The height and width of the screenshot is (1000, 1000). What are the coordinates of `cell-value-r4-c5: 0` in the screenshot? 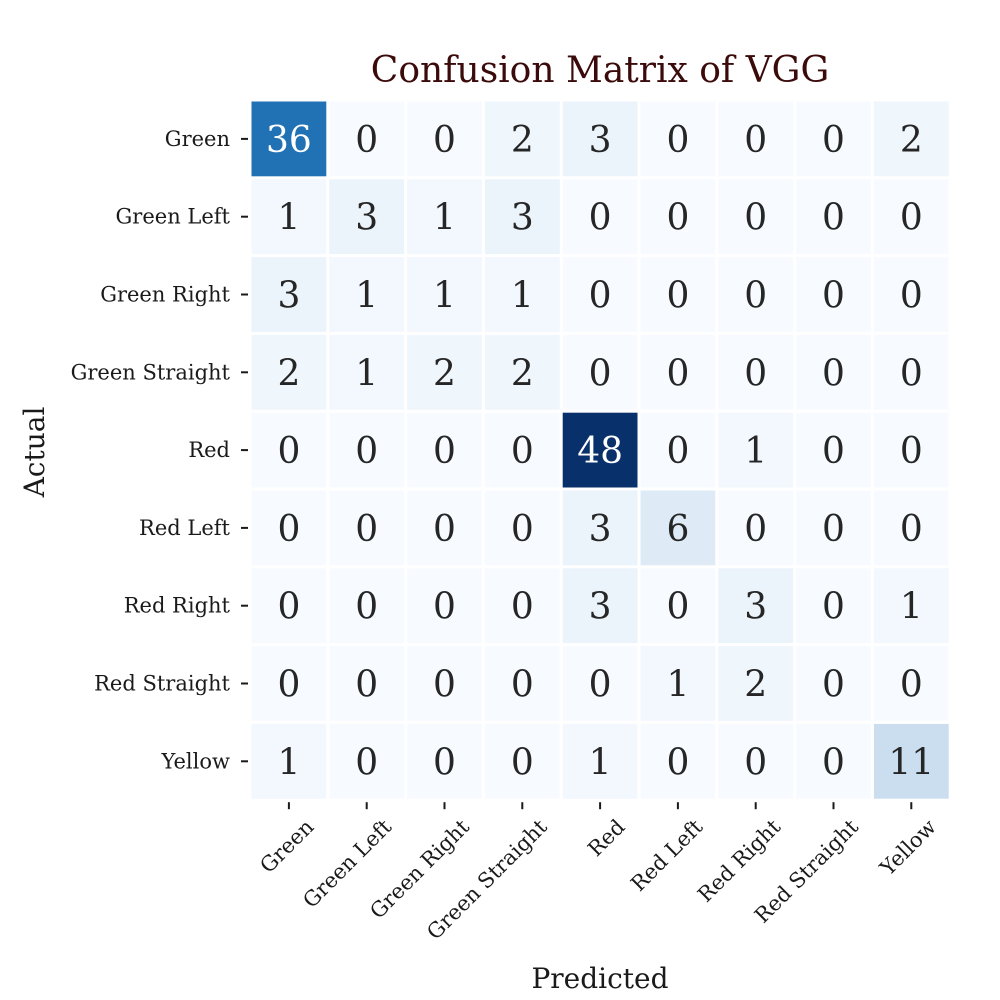 It's located at (677, 451).